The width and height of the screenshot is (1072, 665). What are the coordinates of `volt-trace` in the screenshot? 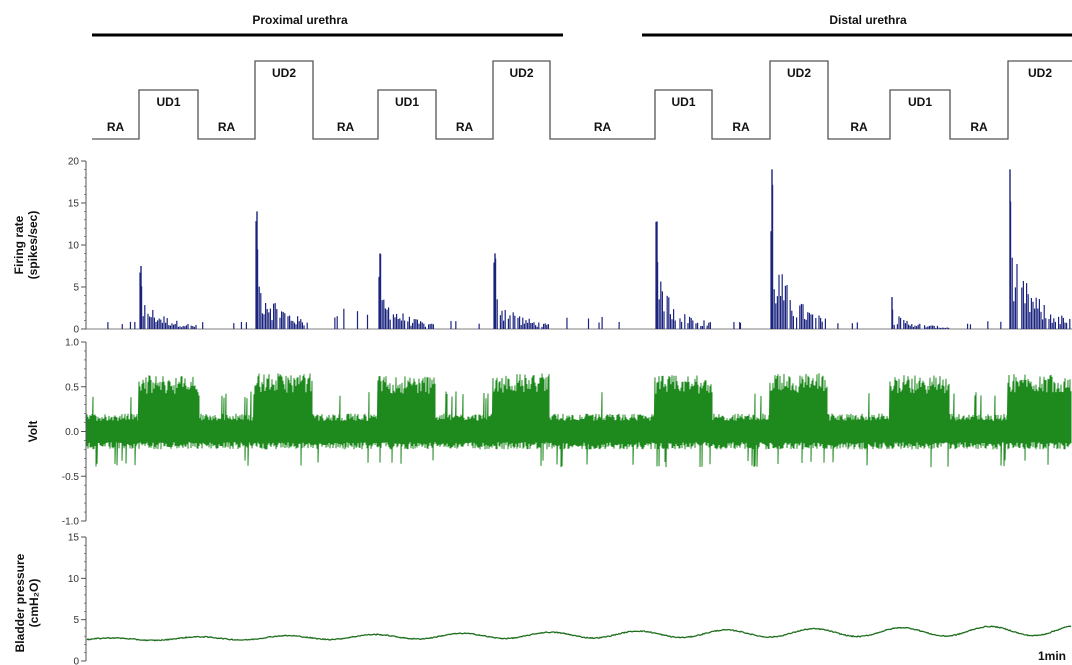 It's located at (579, 420).